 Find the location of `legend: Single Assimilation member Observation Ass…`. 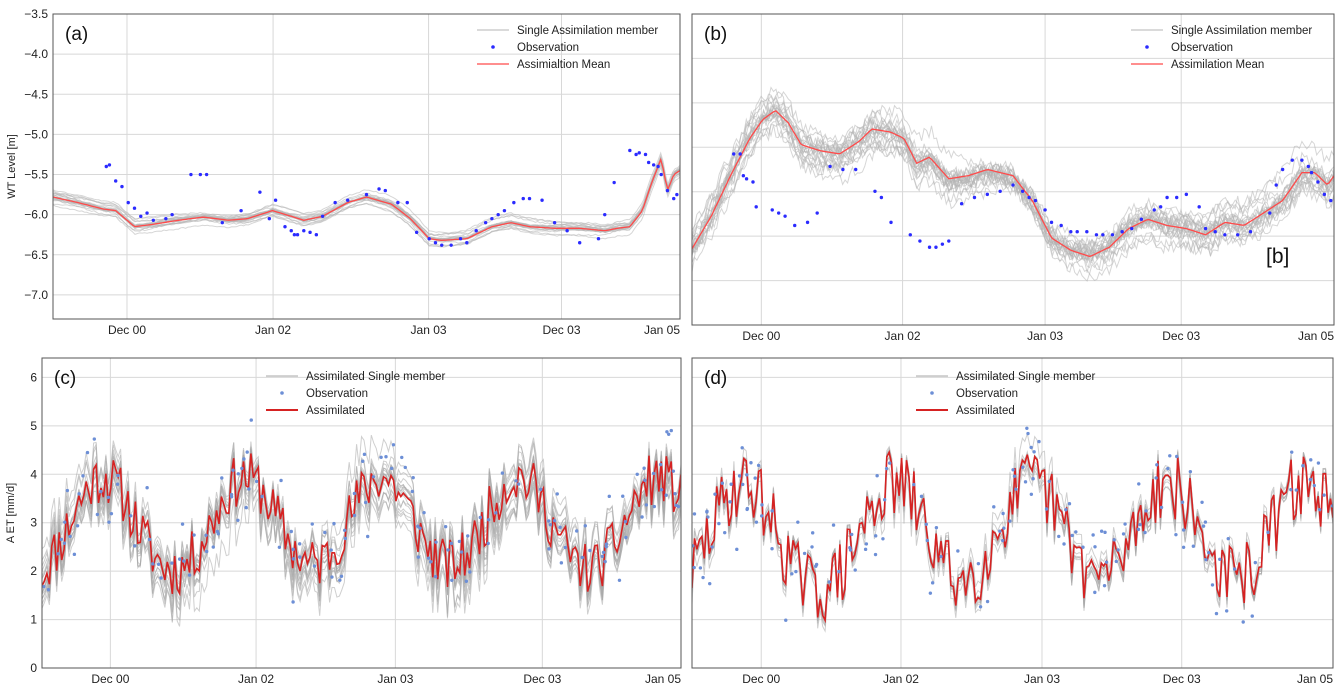

legend: Single Assimilation member Observation Ass… is located at coordinates (567, 48).